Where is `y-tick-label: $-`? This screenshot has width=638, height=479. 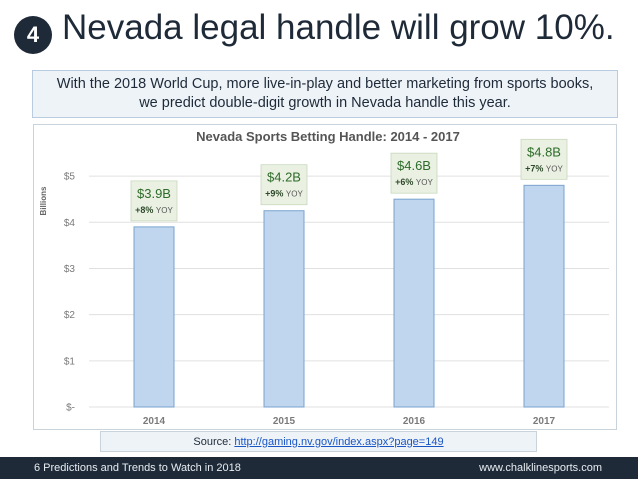 y-tick-label: $- is located at coordinates (70, 408).